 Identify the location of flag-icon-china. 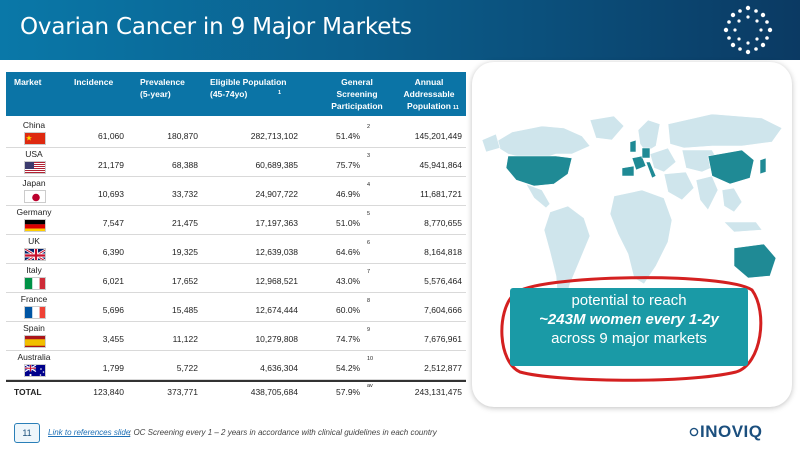
(35, 138).